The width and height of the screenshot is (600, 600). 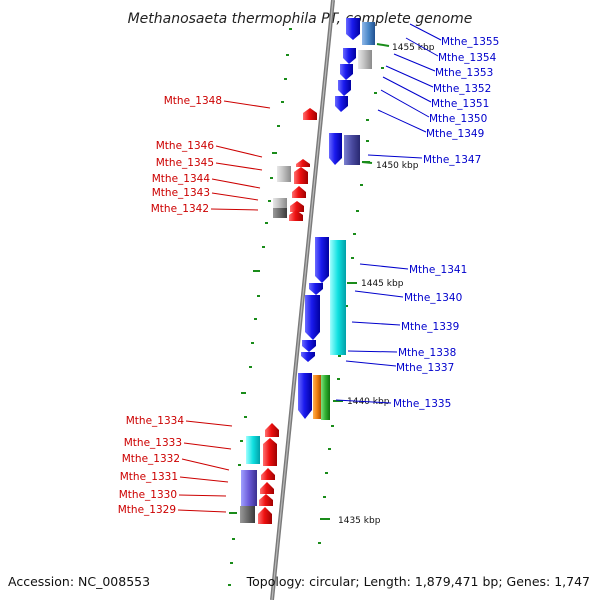 I want to click on label-mthe-1353: Mthe_1353, so click(x=464, y=73).